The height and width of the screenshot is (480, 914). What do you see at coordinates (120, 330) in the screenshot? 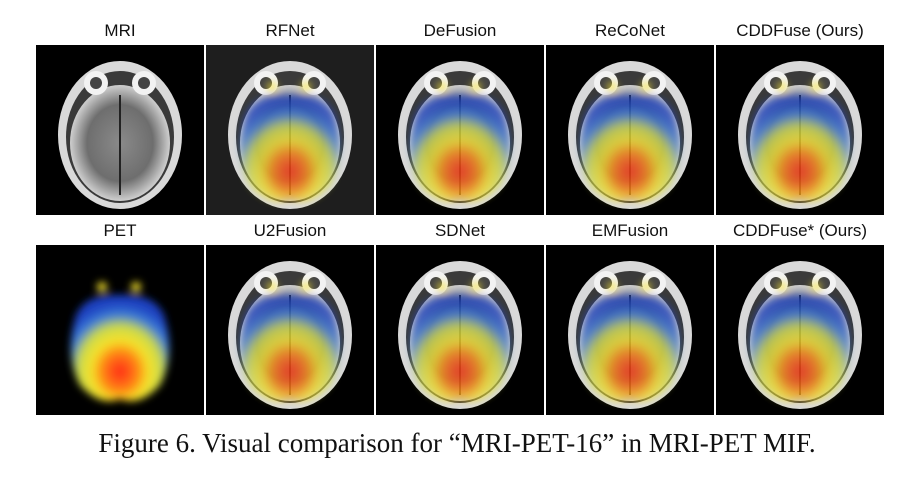
I see `panel-image-pet` at bounding box center [120, 330].